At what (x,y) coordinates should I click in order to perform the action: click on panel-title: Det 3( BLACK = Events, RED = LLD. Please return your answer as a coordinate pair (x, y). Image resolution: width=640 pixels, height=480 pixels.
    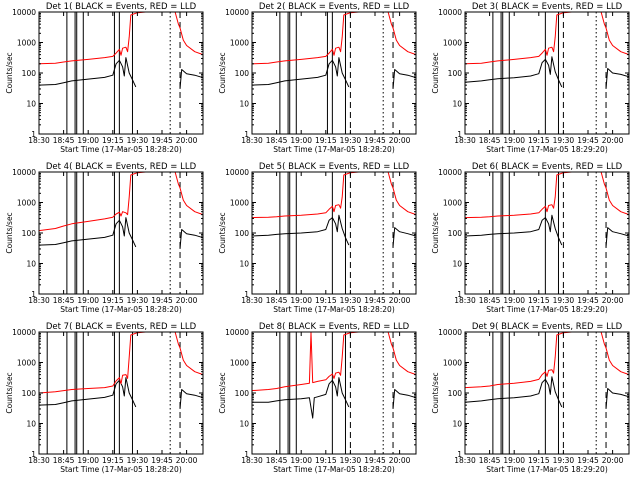
    Looking at the image, I should click on (547, 7).